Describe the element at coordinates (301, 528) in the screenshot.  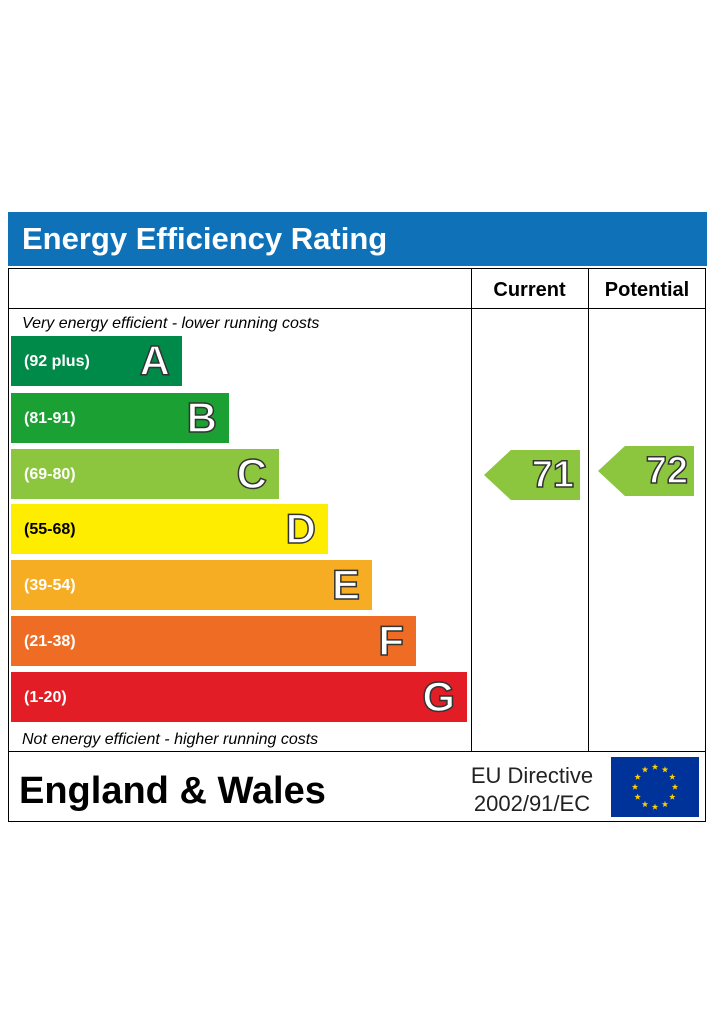
I see `band-d-letter: D` at that location.